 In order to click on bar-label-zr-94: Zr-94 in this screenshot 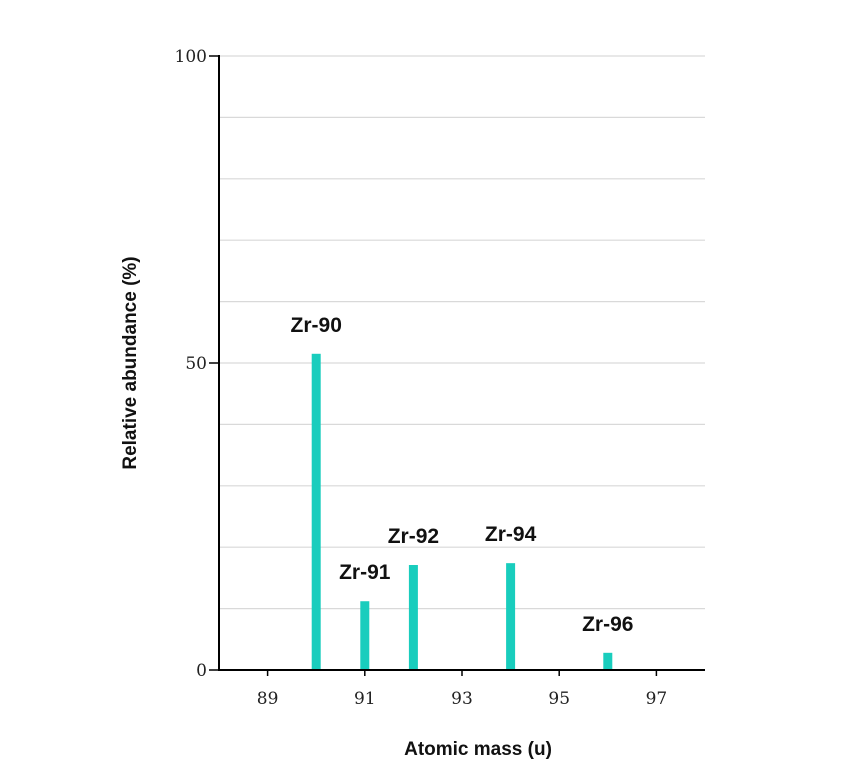, I will do `click(511, 534)`.